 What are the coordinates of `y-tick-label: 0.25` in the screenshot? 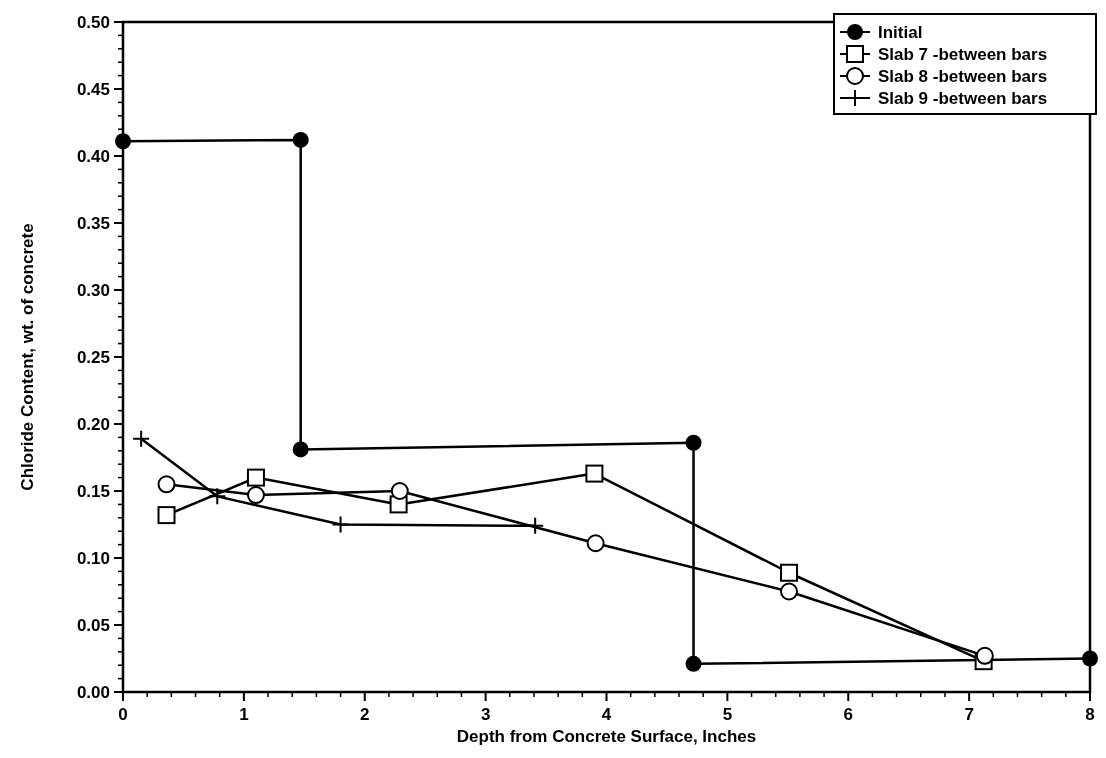 It's located at (93, 357).